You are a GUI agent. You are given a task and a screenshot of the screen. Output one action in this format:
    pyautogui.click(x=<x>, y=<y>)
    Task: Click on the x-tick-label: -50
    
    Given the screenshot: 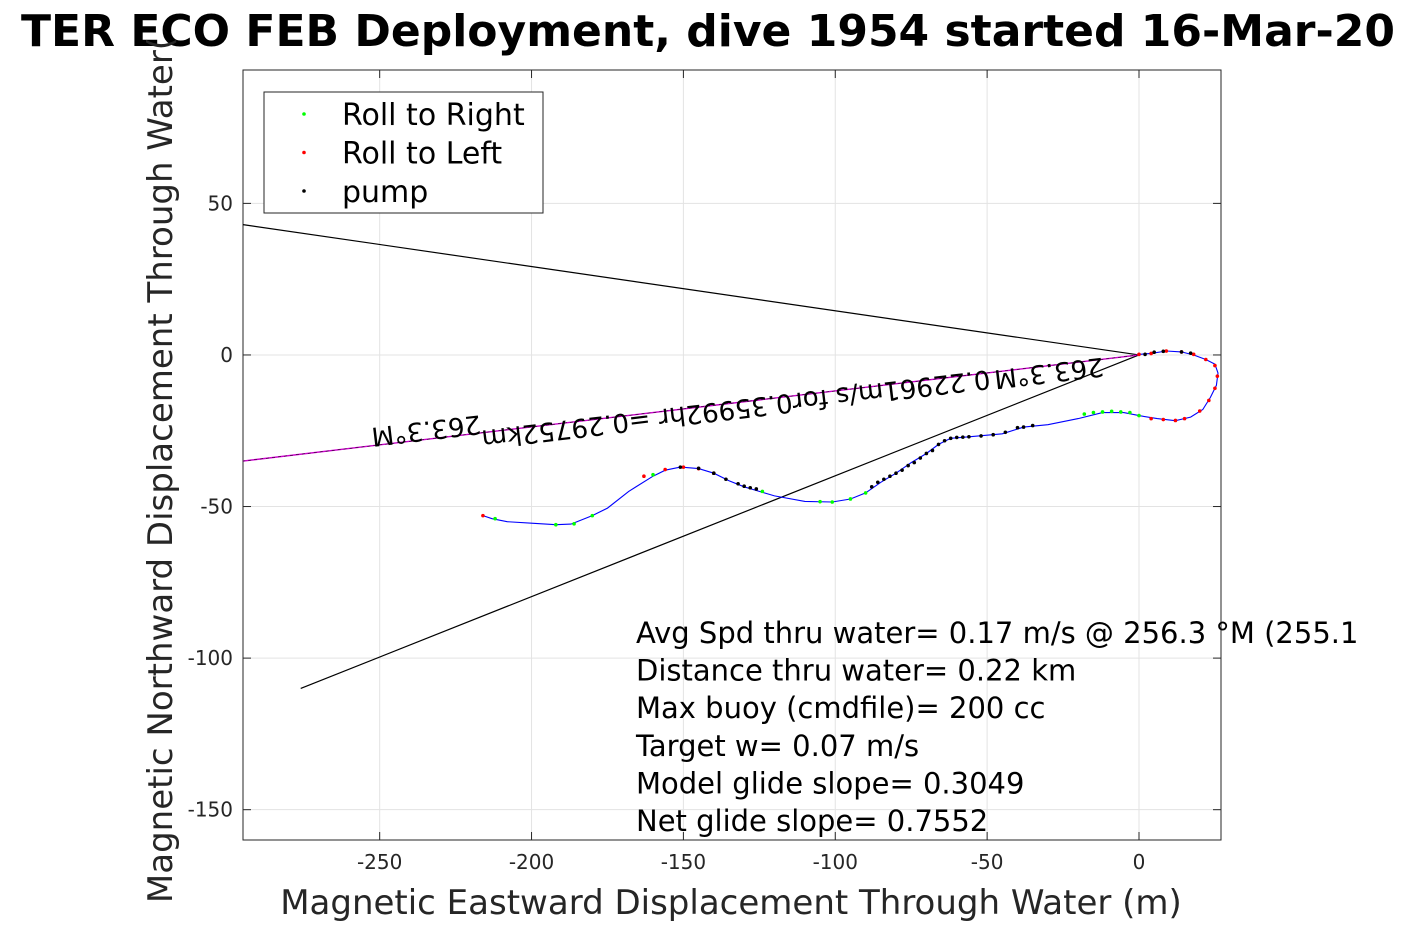 What is the action you would take?
    pyautogui.click(x=987, y=862)
    